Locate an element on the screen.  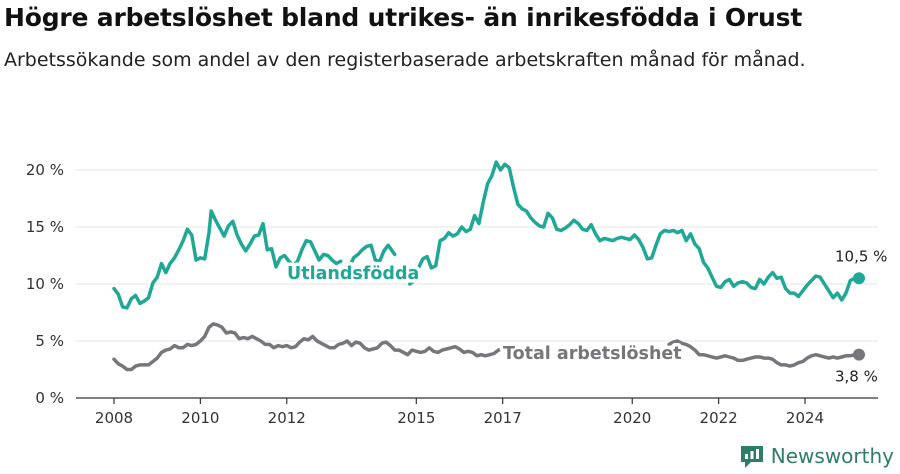
x-tick-label: 2015 is located at coordinates (416, 418).